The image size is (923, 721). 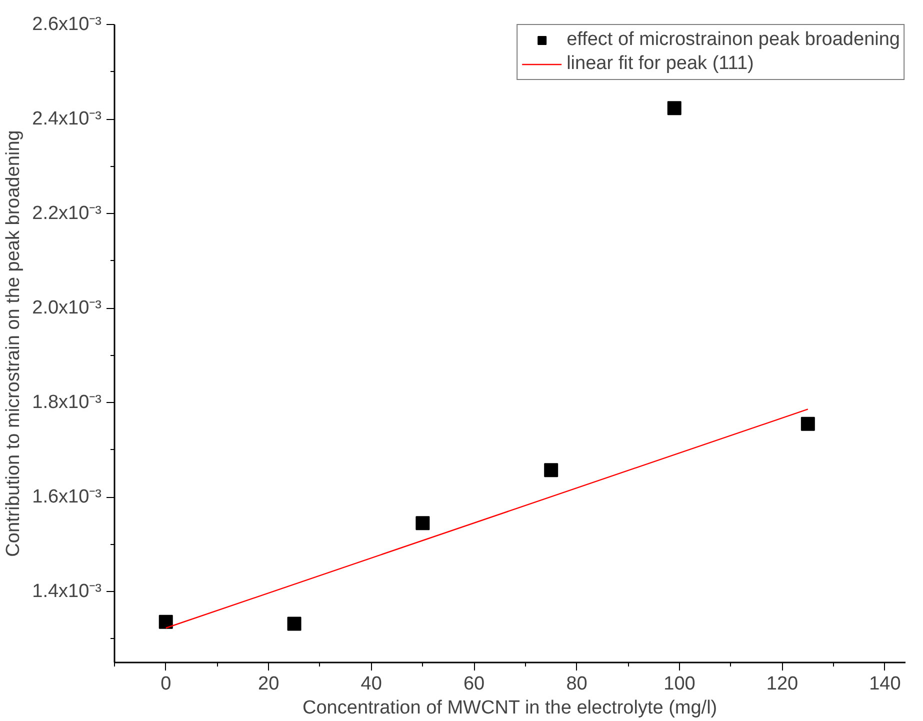 I want to click on x-tick-label: 20, so click(x=269, y=684).